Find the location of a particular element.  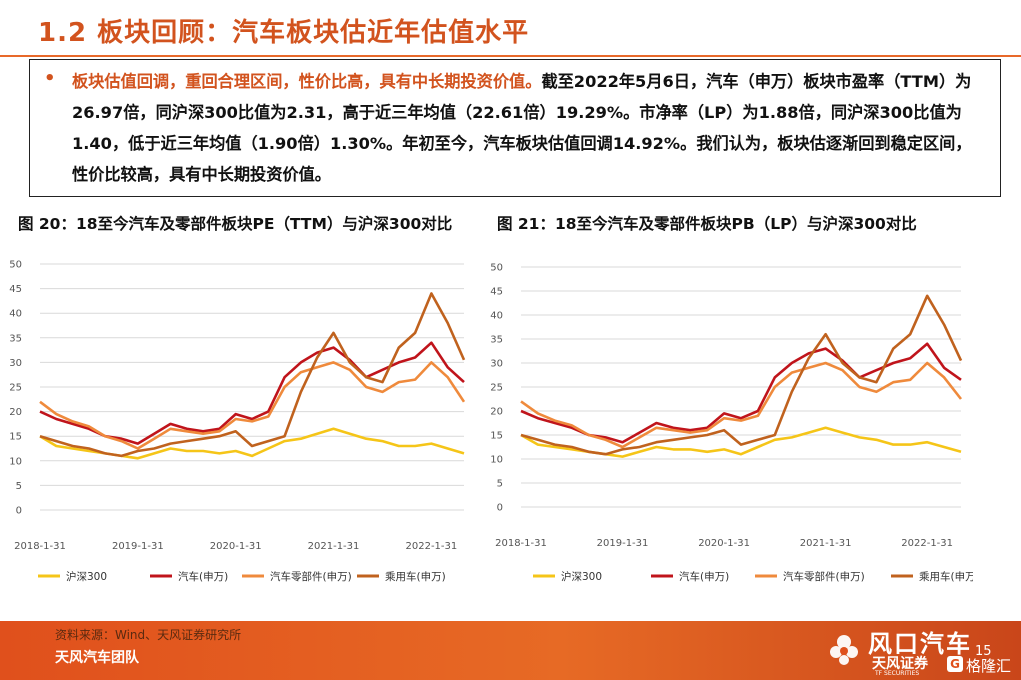

team-name: 天风汽车团队 is located at coordinates (97, 658).